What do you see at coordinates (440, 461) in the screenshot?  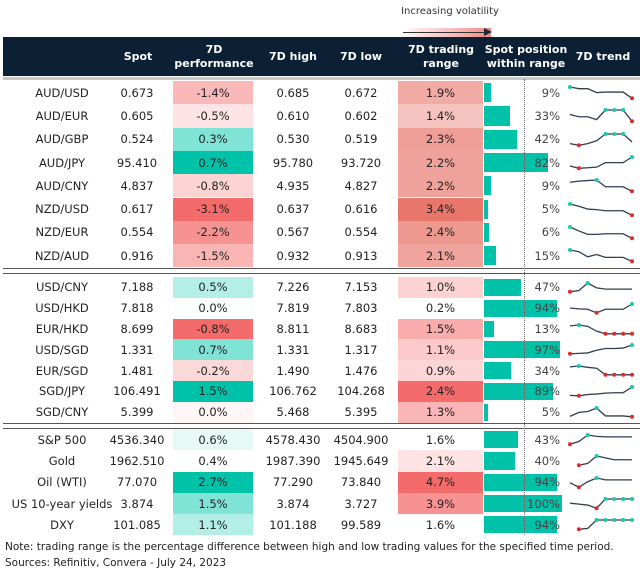 I see `range-cell: 2.1%` at bounding box center [440, 461].